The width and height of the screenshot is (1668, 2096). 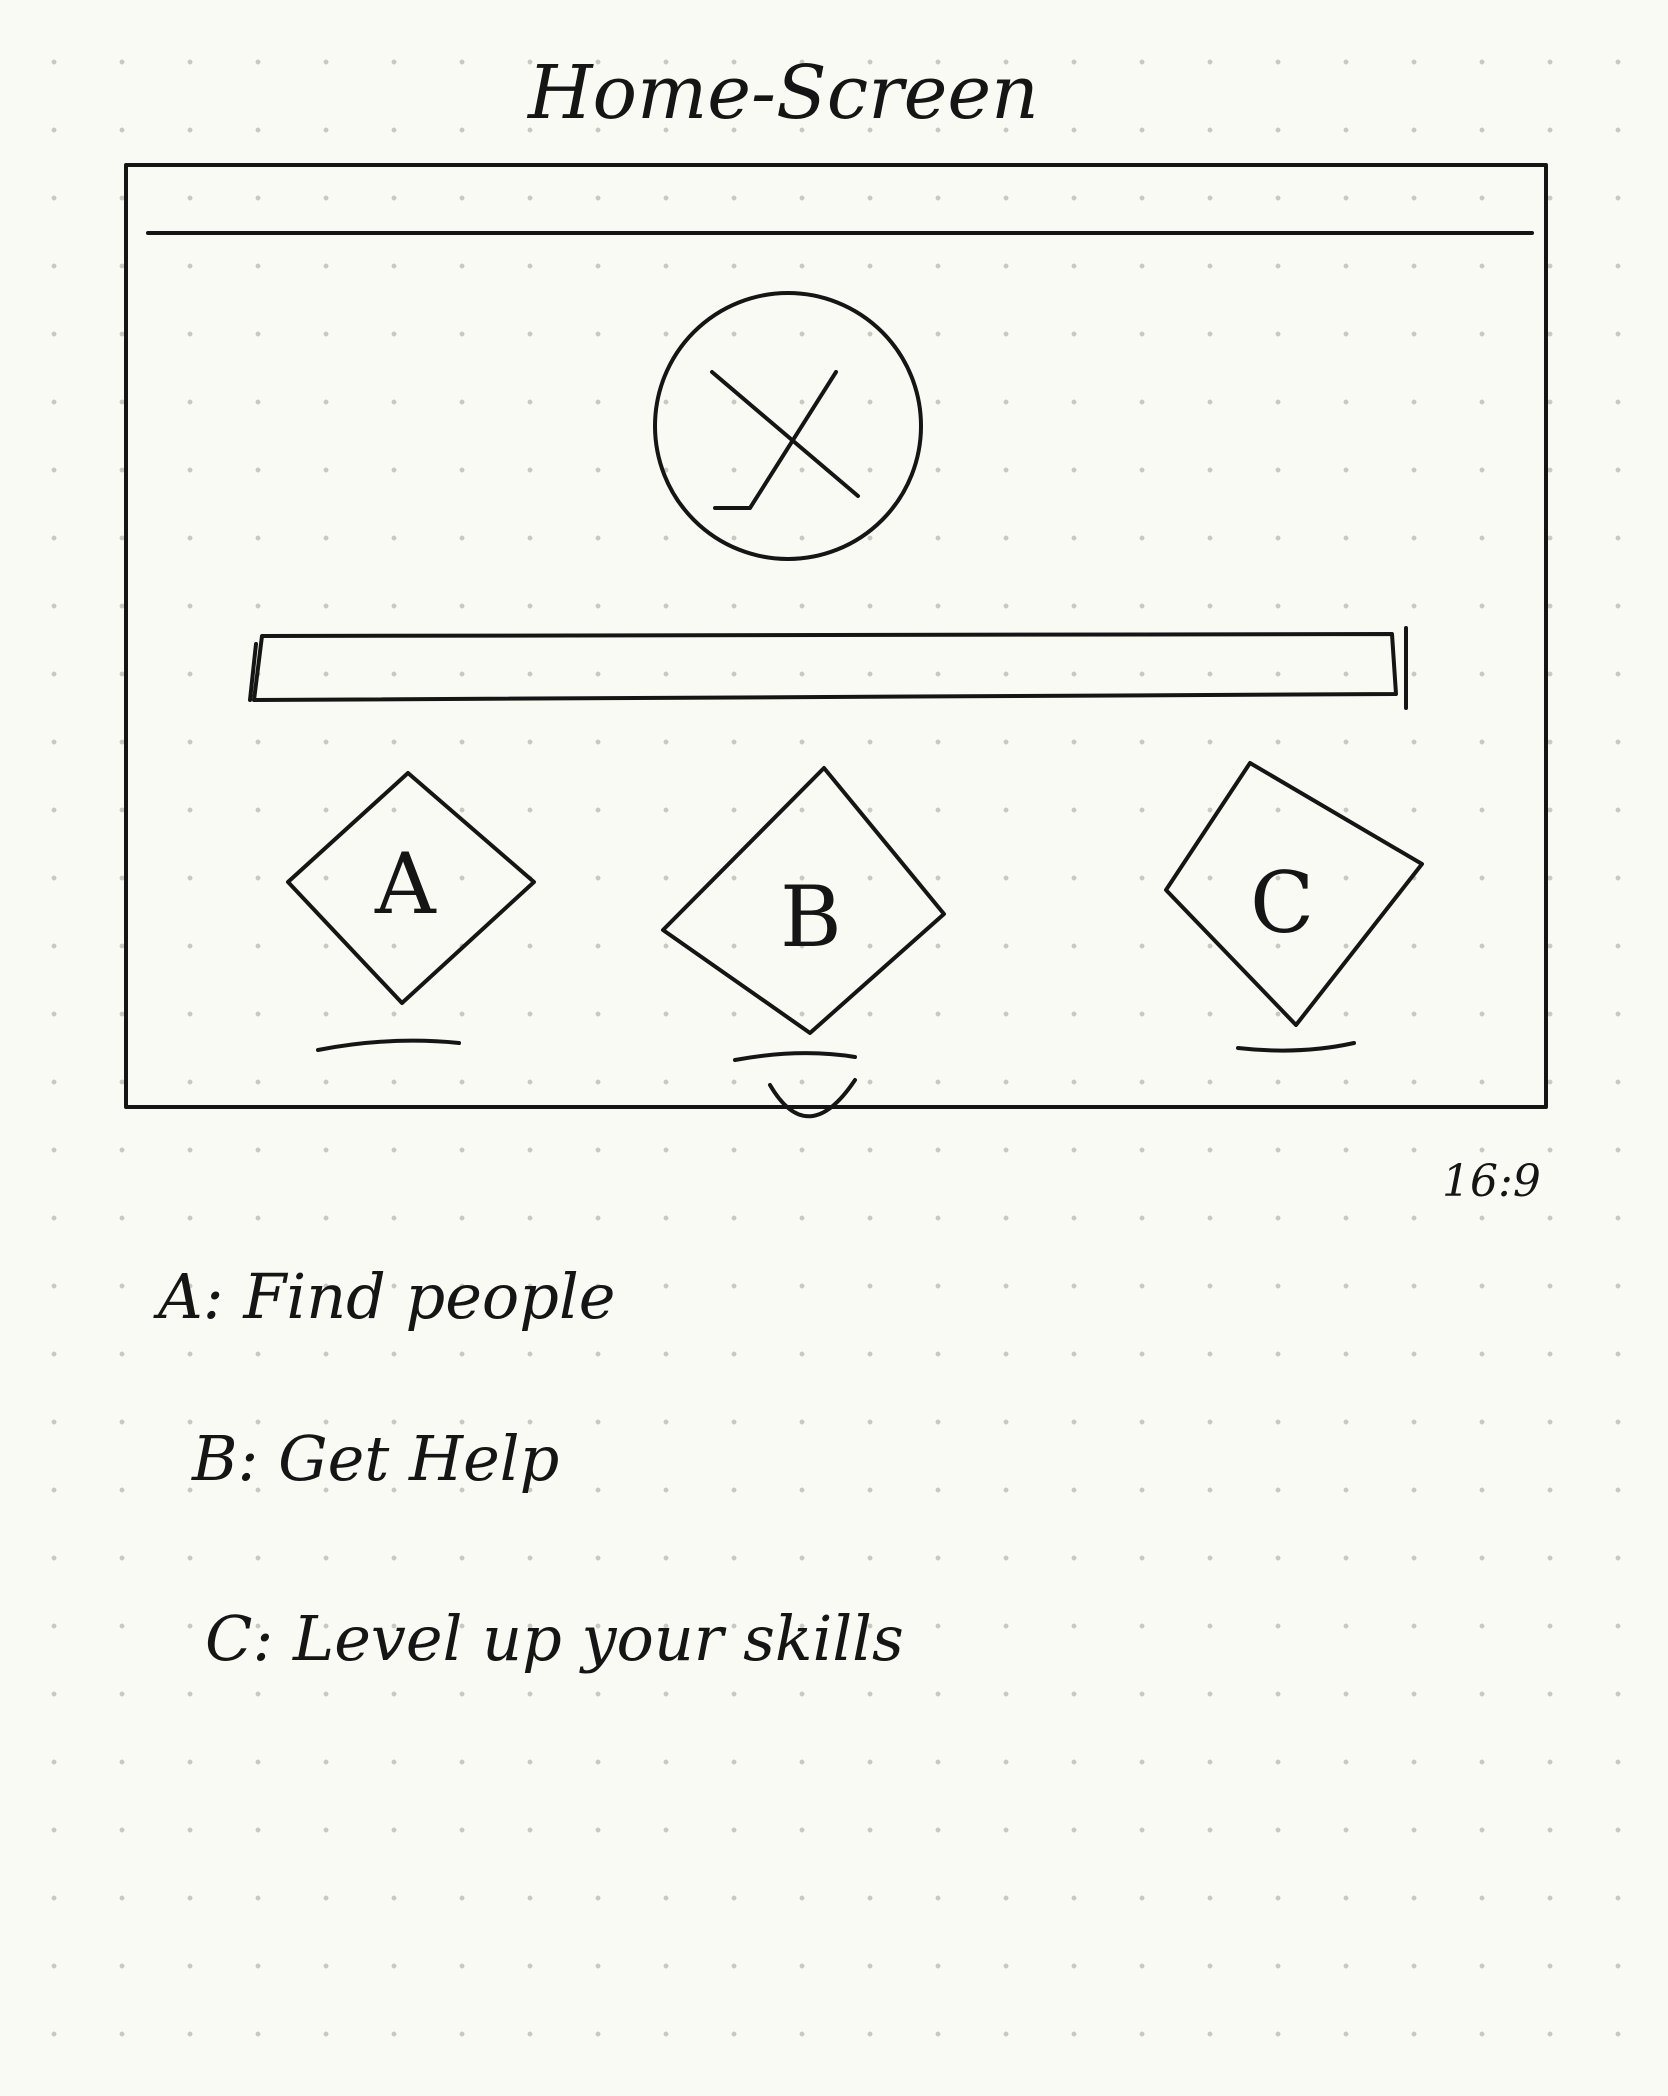 What do you see at coordinates (1296, 1047) in the screenshot?
I see `option-c-underline` at bounding box center [1296, 1047].